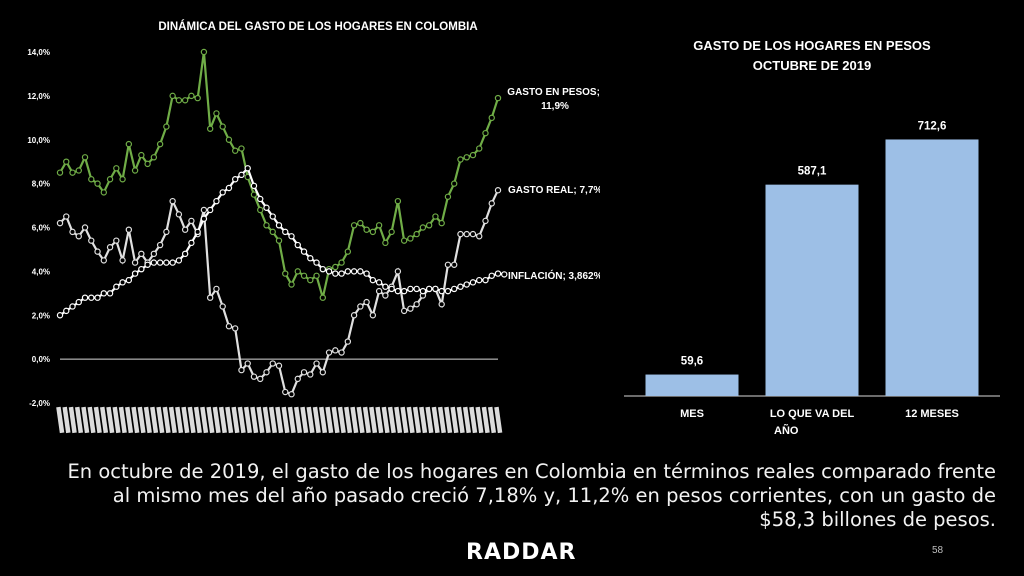 This screenshot has width=1024, height=576. I want to click on brand-logo: RADDAR, so click(521, 552).